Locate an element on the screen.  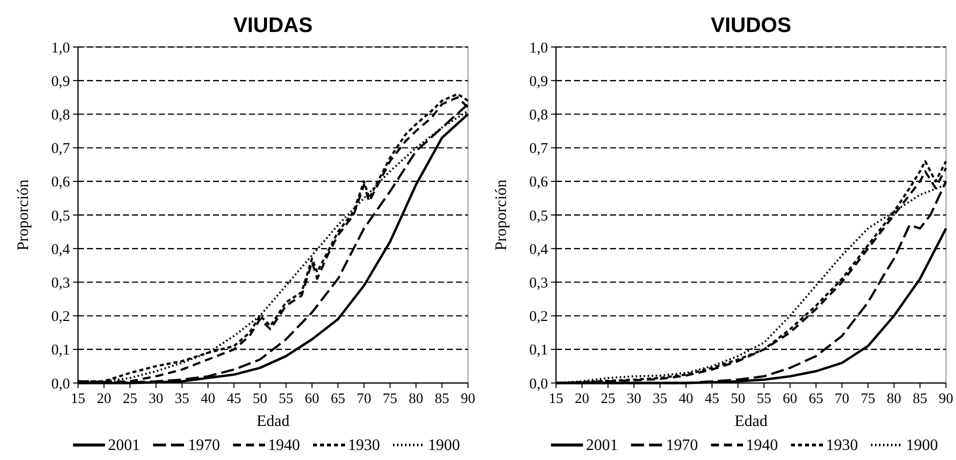
chart-title: VIUDAS is located at coordinates (273, 25).